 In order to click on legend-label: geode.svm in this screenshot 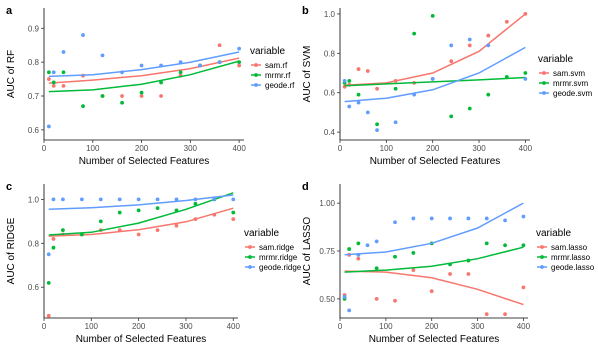, I will do `click(572, 93)`.